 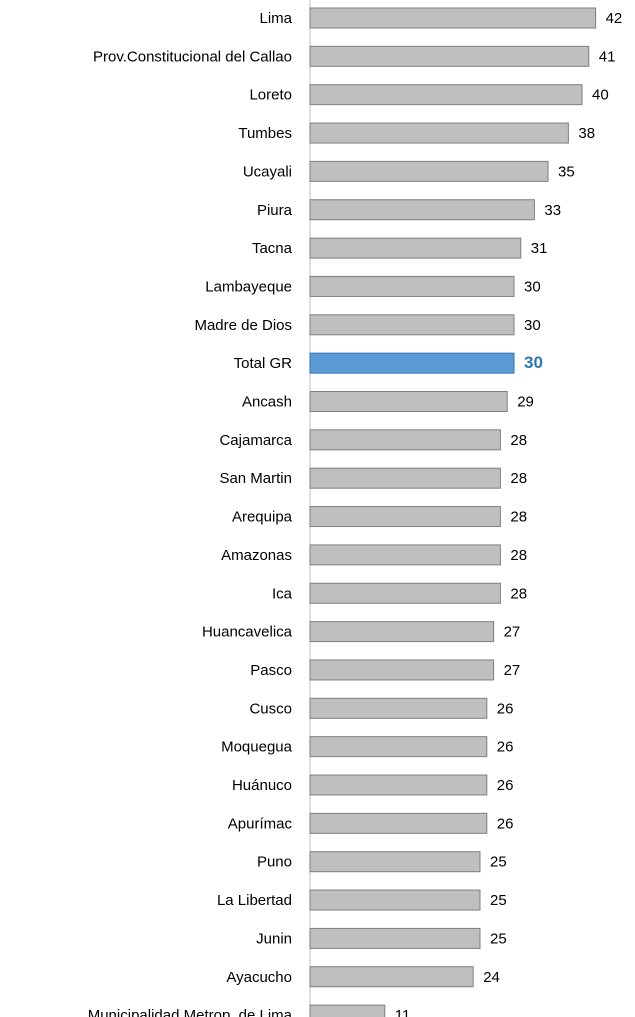 What do you see at coordinates (566, 171) in the screenshot?
I see `value-label-ucayali: 35` at bounding box center [566, 171].